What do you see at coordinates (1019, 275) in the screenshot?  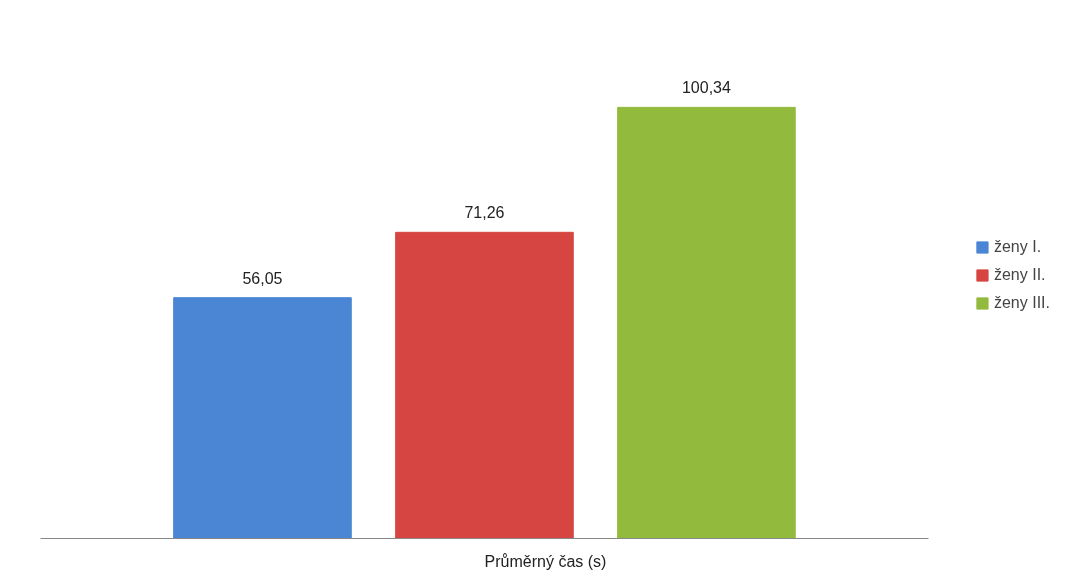 I see `legend-label: ženy II.` at bounding box center [1019, 275].